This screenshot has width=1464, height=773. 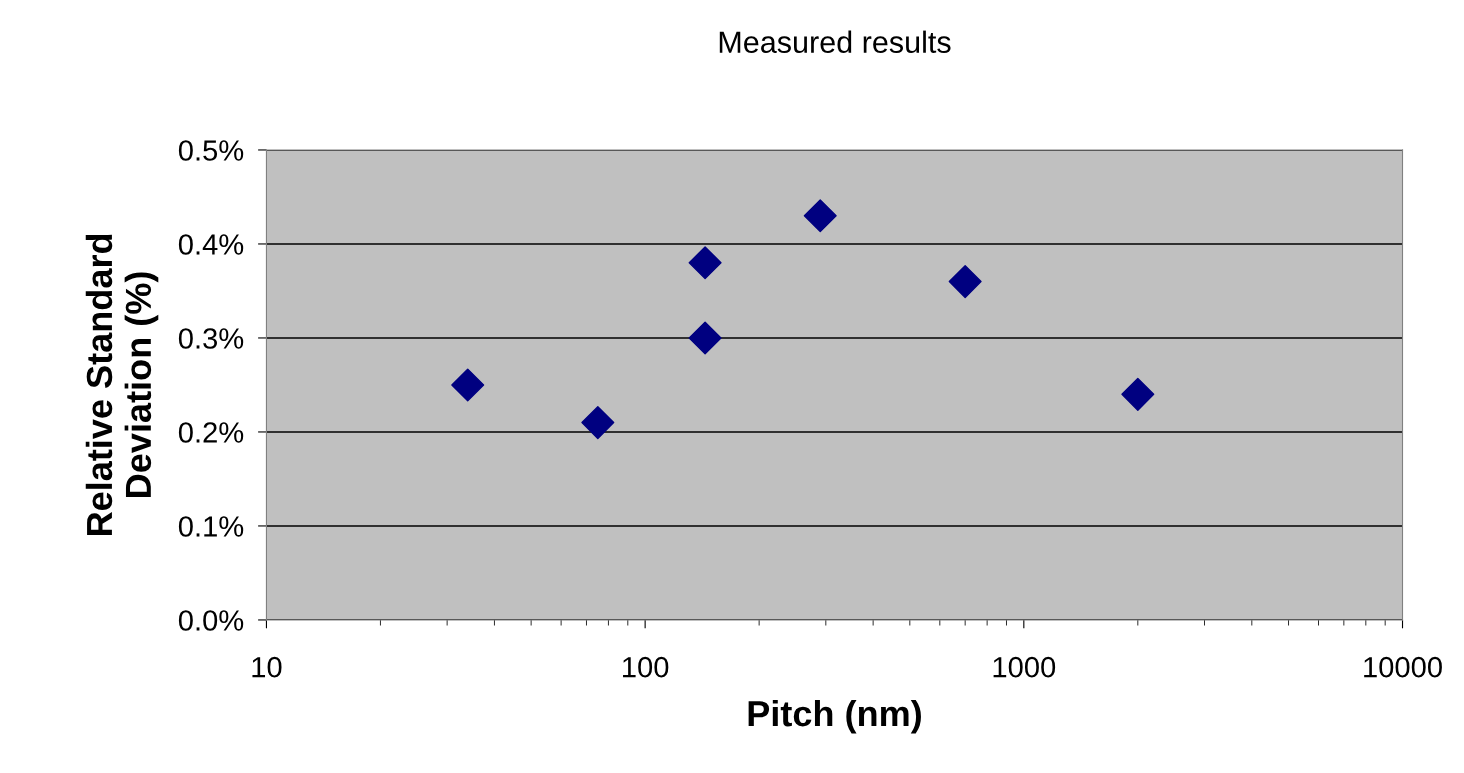 I want to click on x-tick-label: 10, so click(x=267, y=667).